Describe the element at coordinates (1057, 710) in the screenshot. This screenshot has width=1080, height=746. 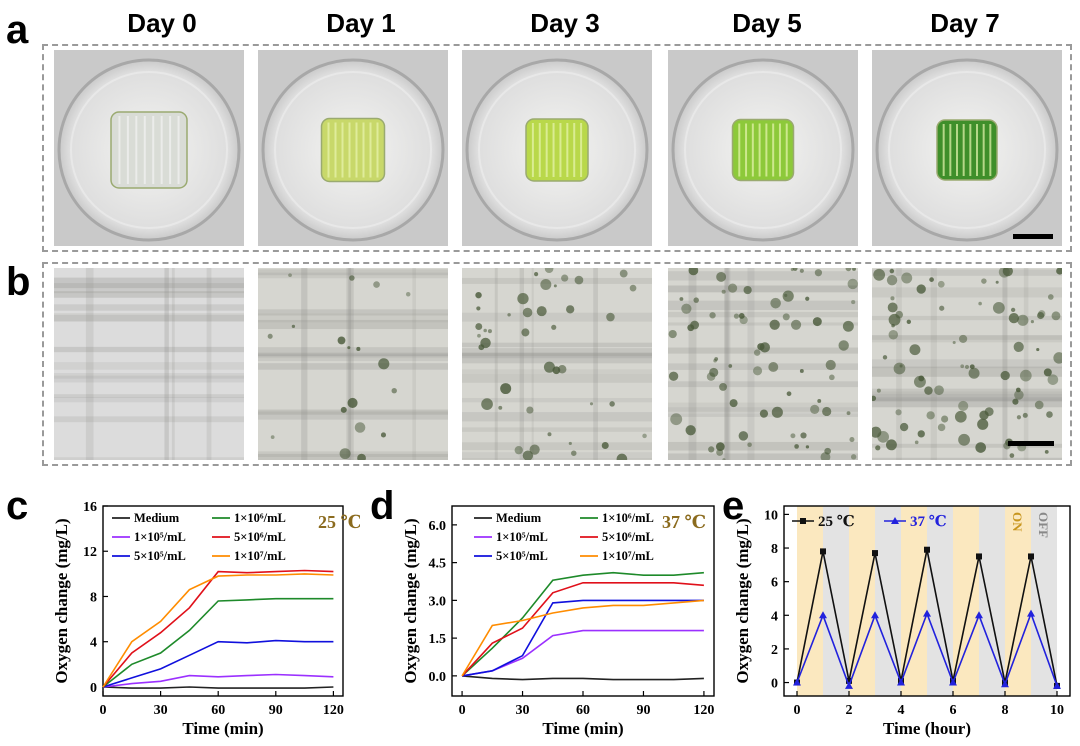
I see `x-tick-label: 10` at that location.